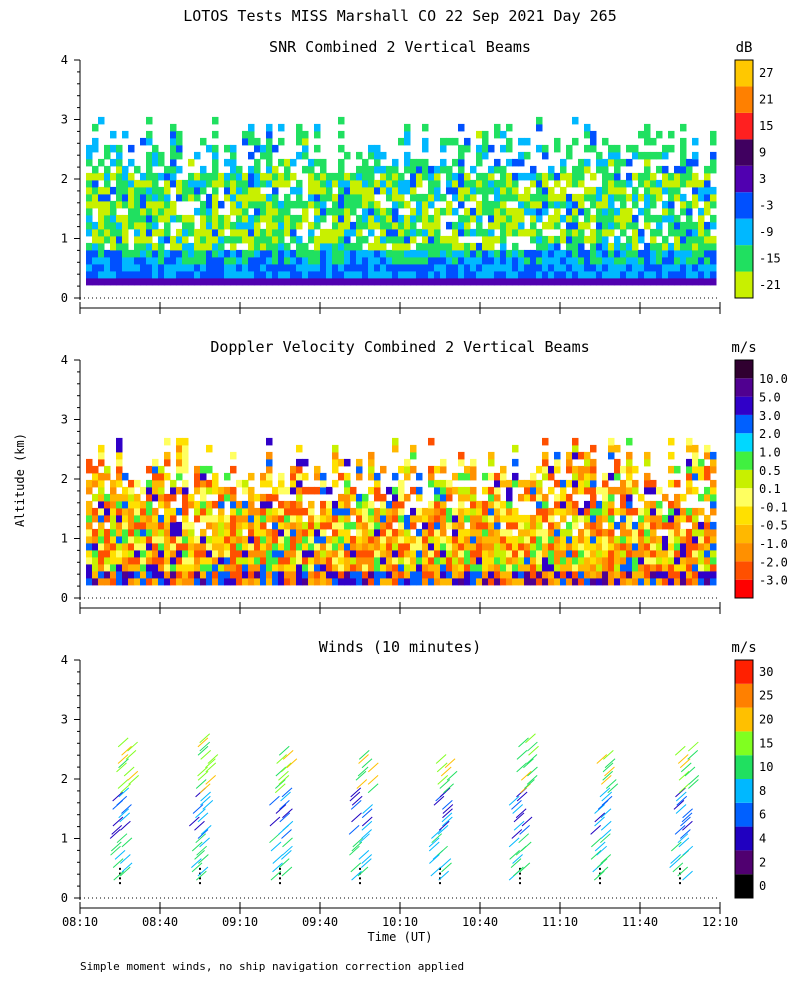 The width and height of the screenshot is (800, 1000). Describe the element at coordinates (744, 886) in the screenshot. I see `colorbar-swatch` at that location.